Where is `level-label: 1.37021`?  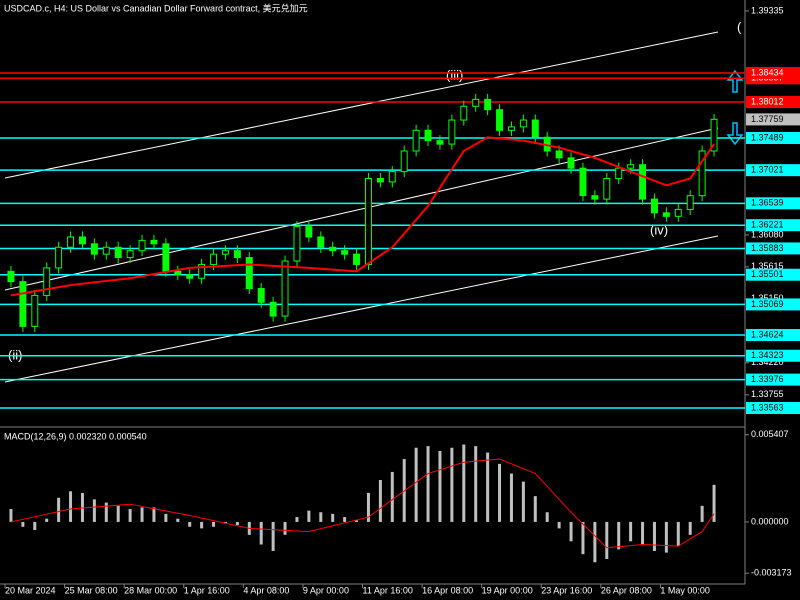
level-label: 1.37021 is located at coordinates (767, 170).